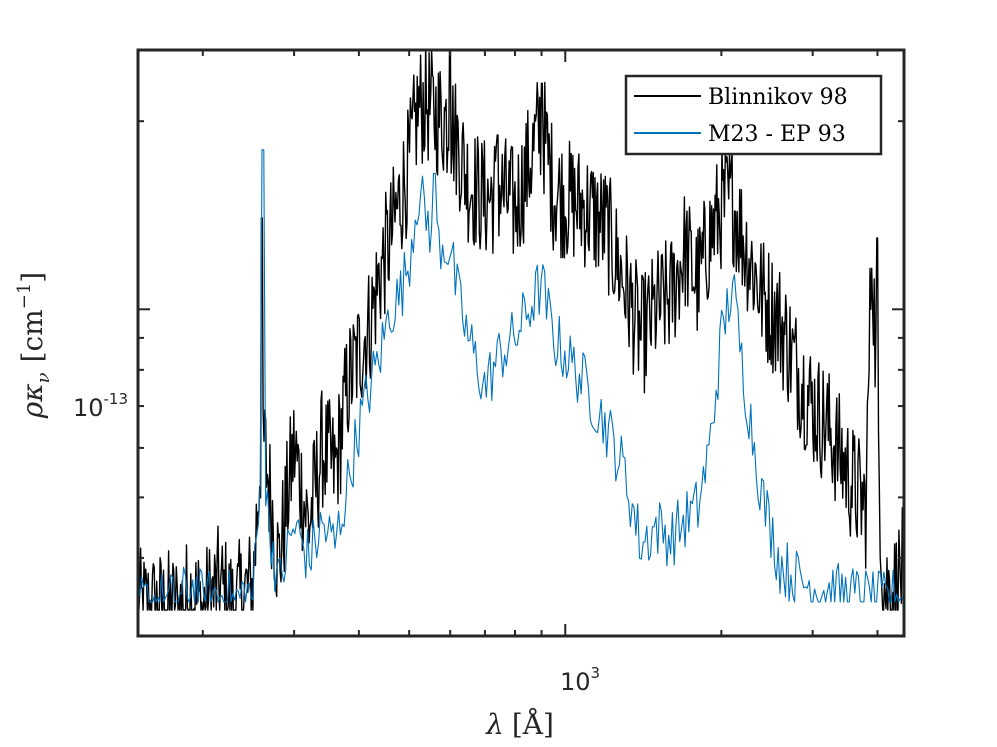 This screenshot has height=747, width=997. What do you see at coordinates (100, 406) in the screenshot?
I see `y-major-tick-label: 10-13` at bounding box center [100, 406].